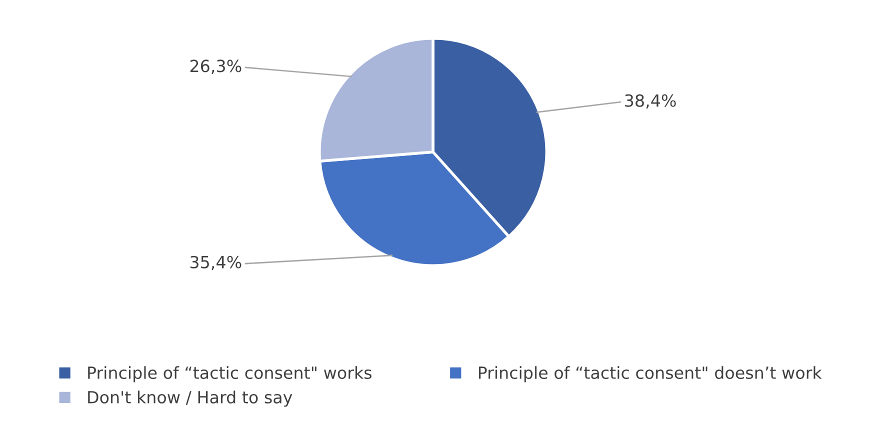  What do you see at coordinates (216, 67) in the screenshot?
I see `data-label: 26,3%` at bounding box center [216, 67].